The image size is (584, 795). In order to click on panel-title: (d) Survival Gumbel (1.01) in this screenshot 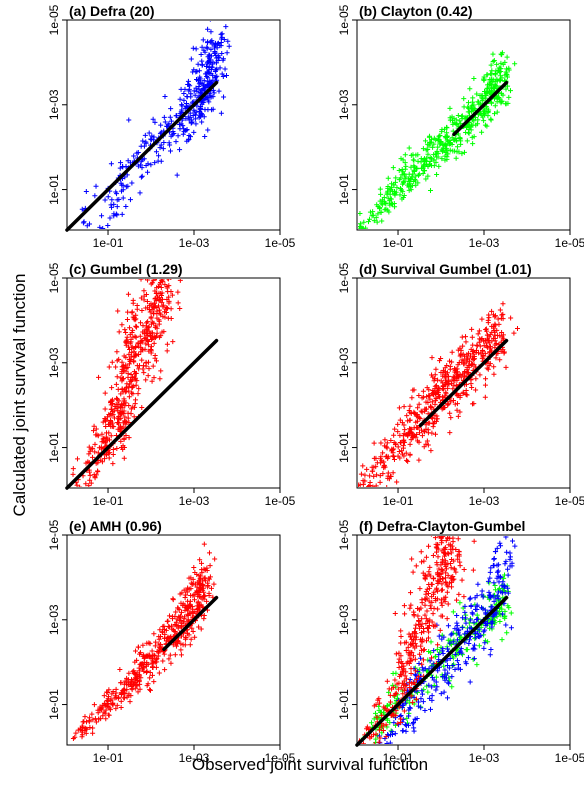, I will do `click(445, 269)`.